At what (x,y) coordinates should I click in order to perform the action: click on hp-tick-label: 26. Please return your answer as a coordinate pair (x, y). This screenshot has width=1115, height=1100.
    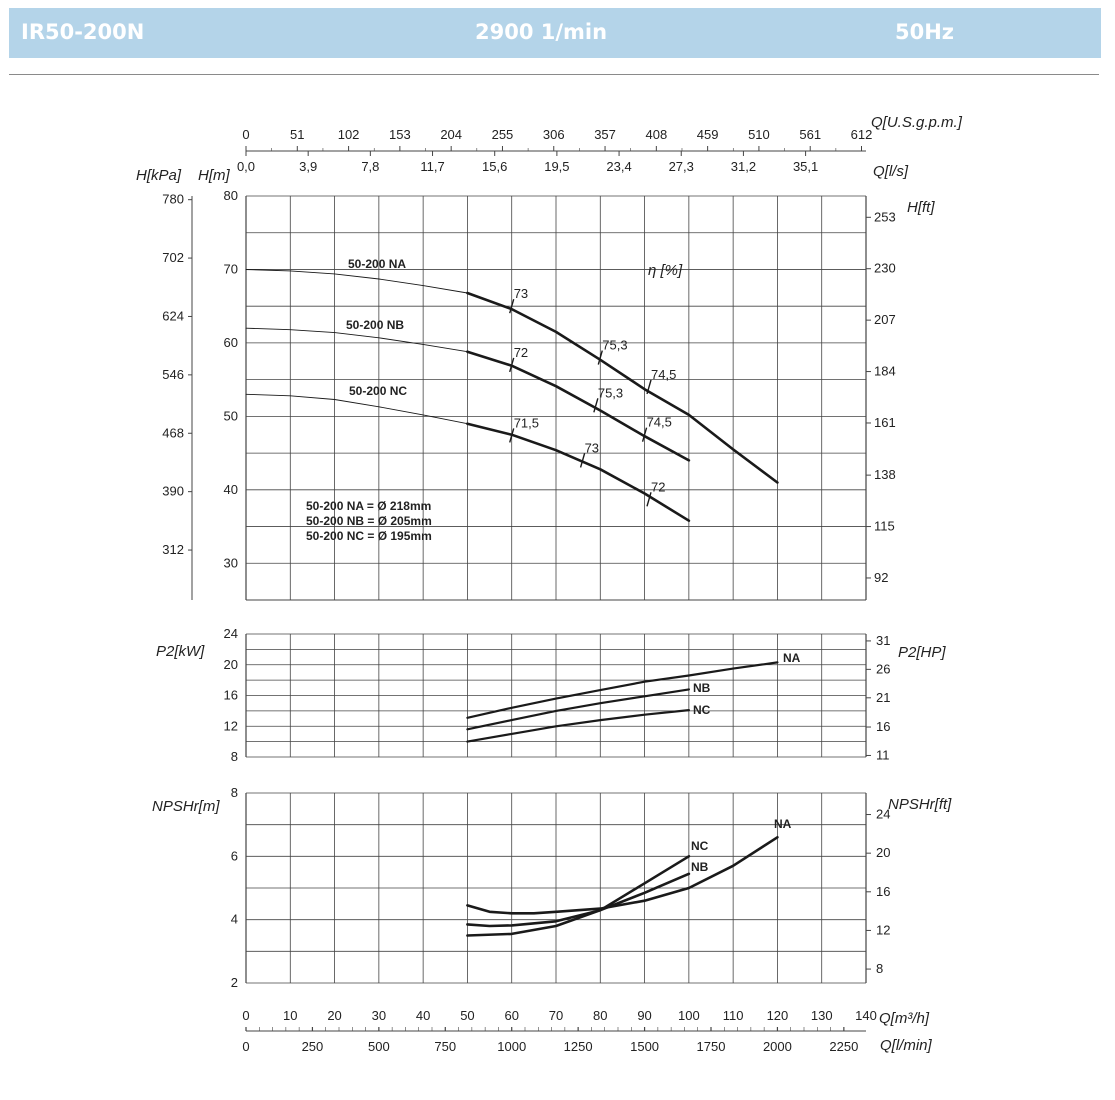
    Looking at the image, I should click on (883, 668).